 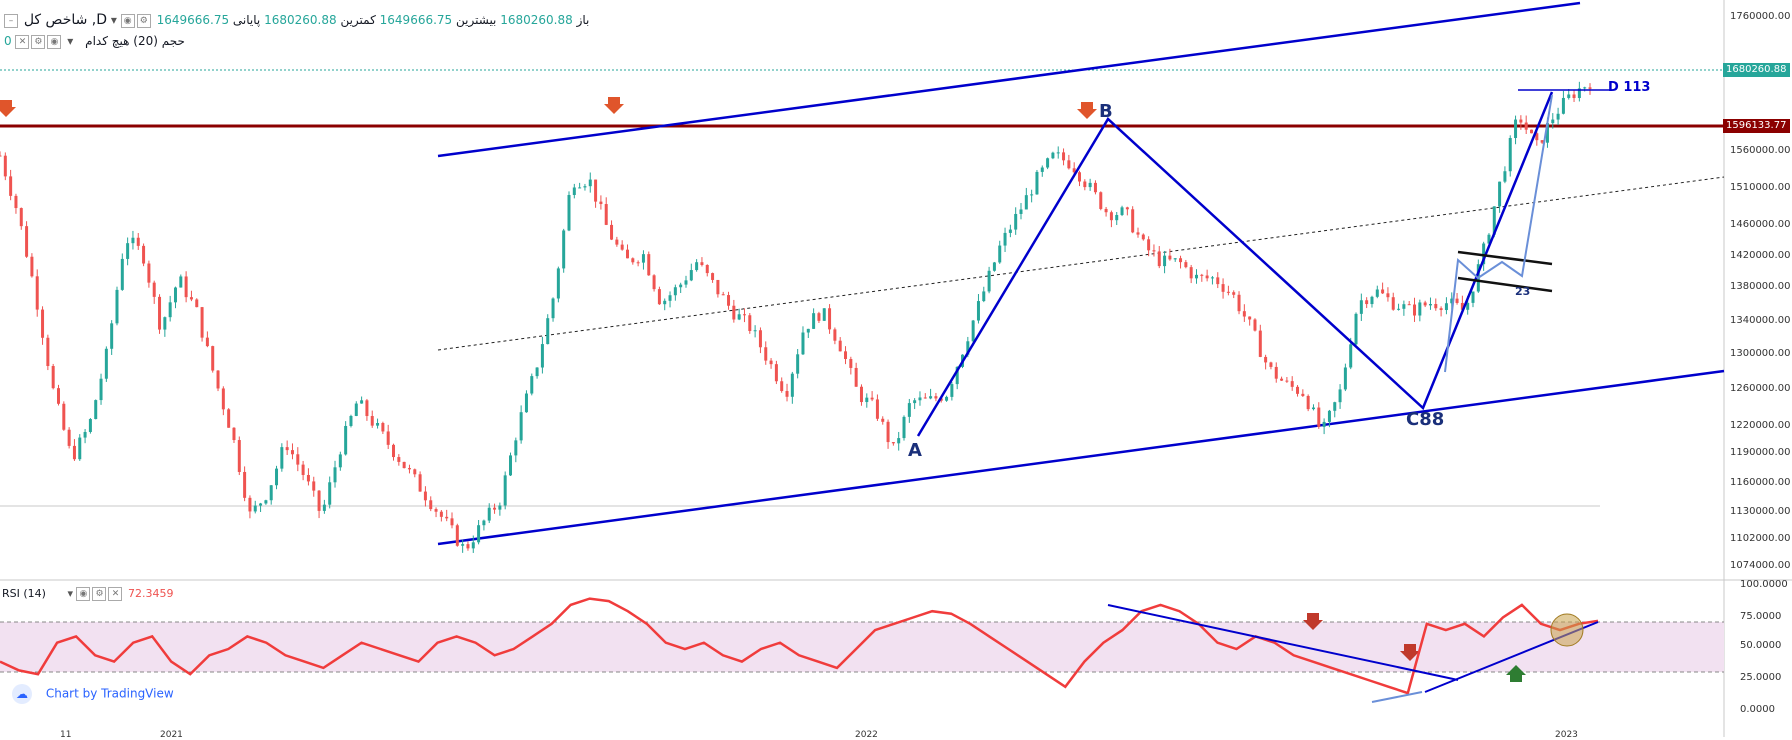 I want to click on rsi-axis-tick: 100.0000, so click(x=1764, y=584).